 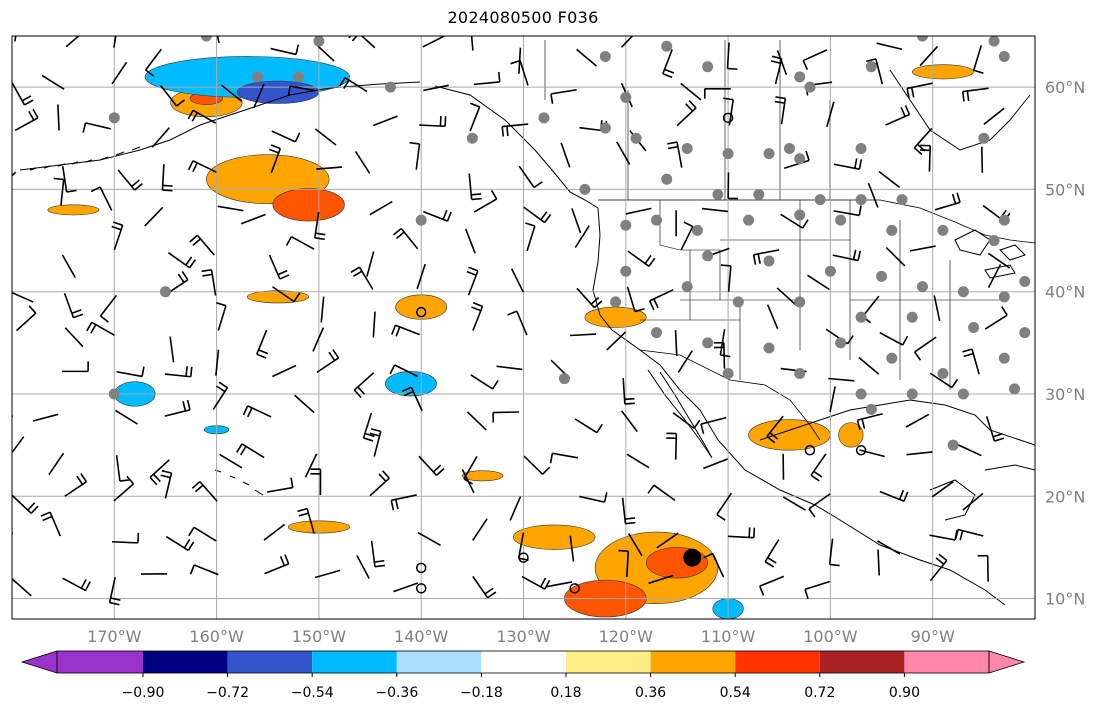 I want to click on longitude-tick-label: 100°W, so click(x=830, y=636).